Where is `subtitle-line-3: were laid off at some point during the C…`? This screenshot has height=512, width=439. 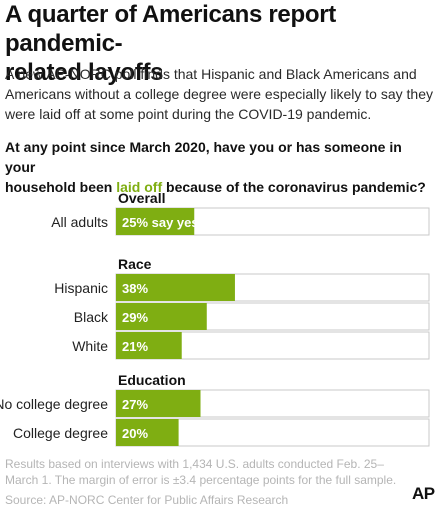
subtitle-line-3: were laid off at some point during the C… is located at coordinates (188, 114).